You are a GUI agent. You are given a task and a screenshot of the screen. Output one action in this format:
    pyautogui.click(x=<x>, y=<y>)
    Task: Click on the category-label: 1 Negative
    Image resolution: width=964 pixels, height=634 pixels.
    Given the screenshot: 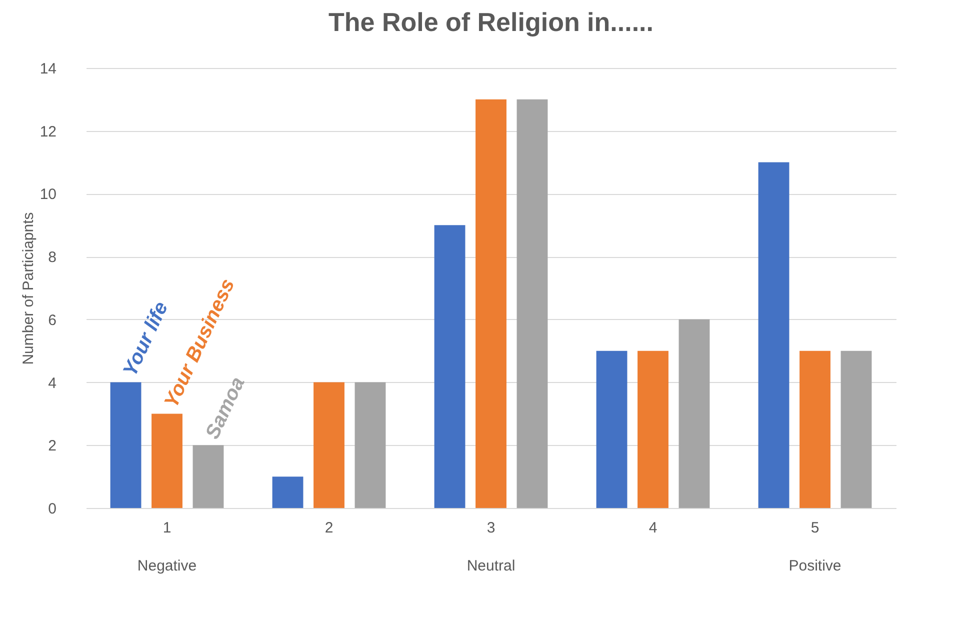 What is the action you would take?
    pyautogui.click(x=167, y=547)
    